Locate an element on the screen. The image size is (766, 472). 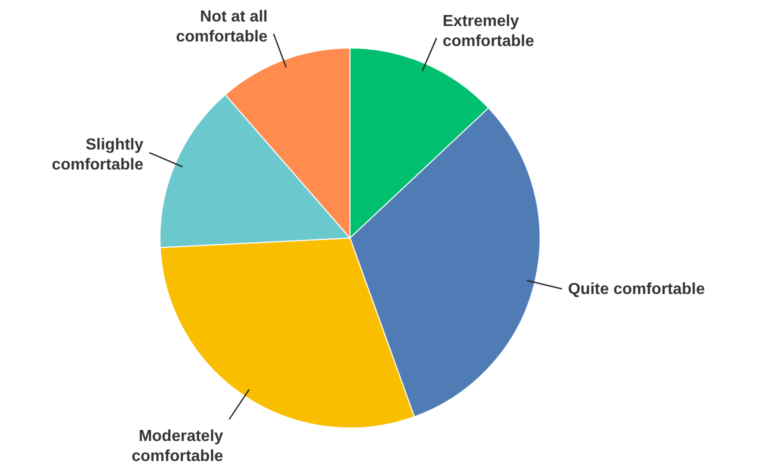
slice-label: Slightly comfortable is located at coordinates (98, 155).